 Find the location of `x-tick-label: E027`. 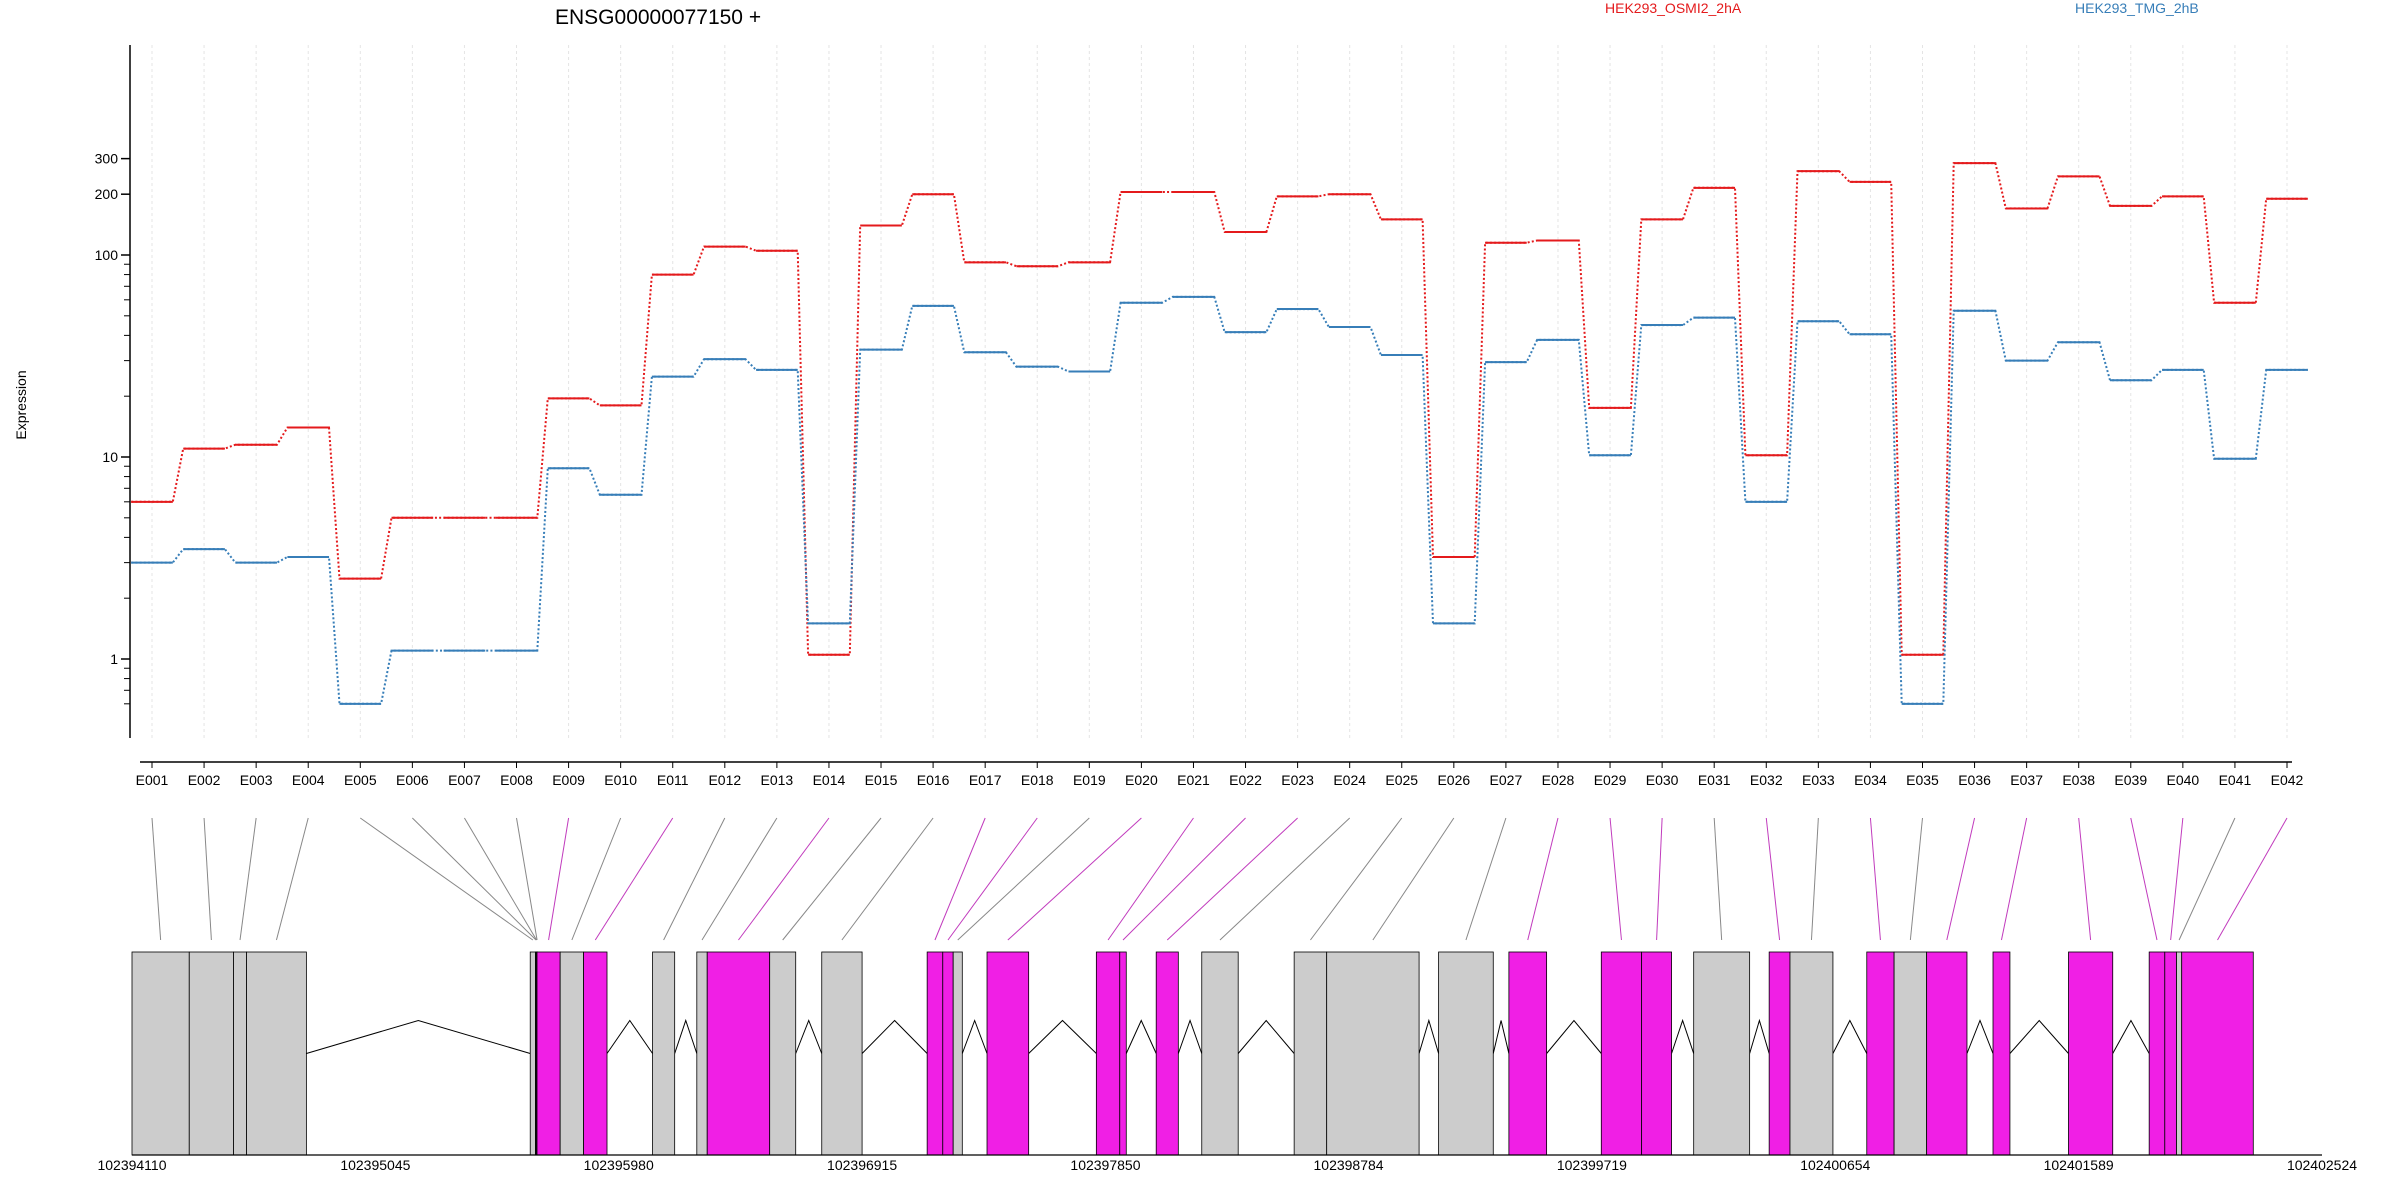

x-tick-label: E027 is located at coordinates (1506, 780).